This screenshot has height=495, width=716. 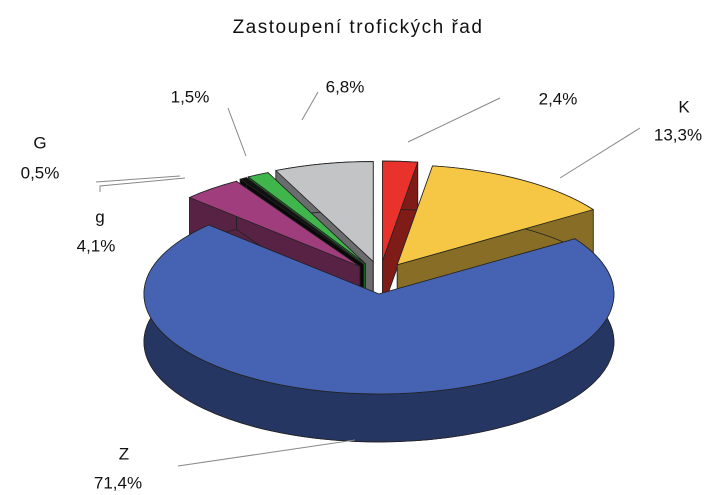 I want to click on chart-title: Zastoupení trofických řad, so click(x=358, y=27).